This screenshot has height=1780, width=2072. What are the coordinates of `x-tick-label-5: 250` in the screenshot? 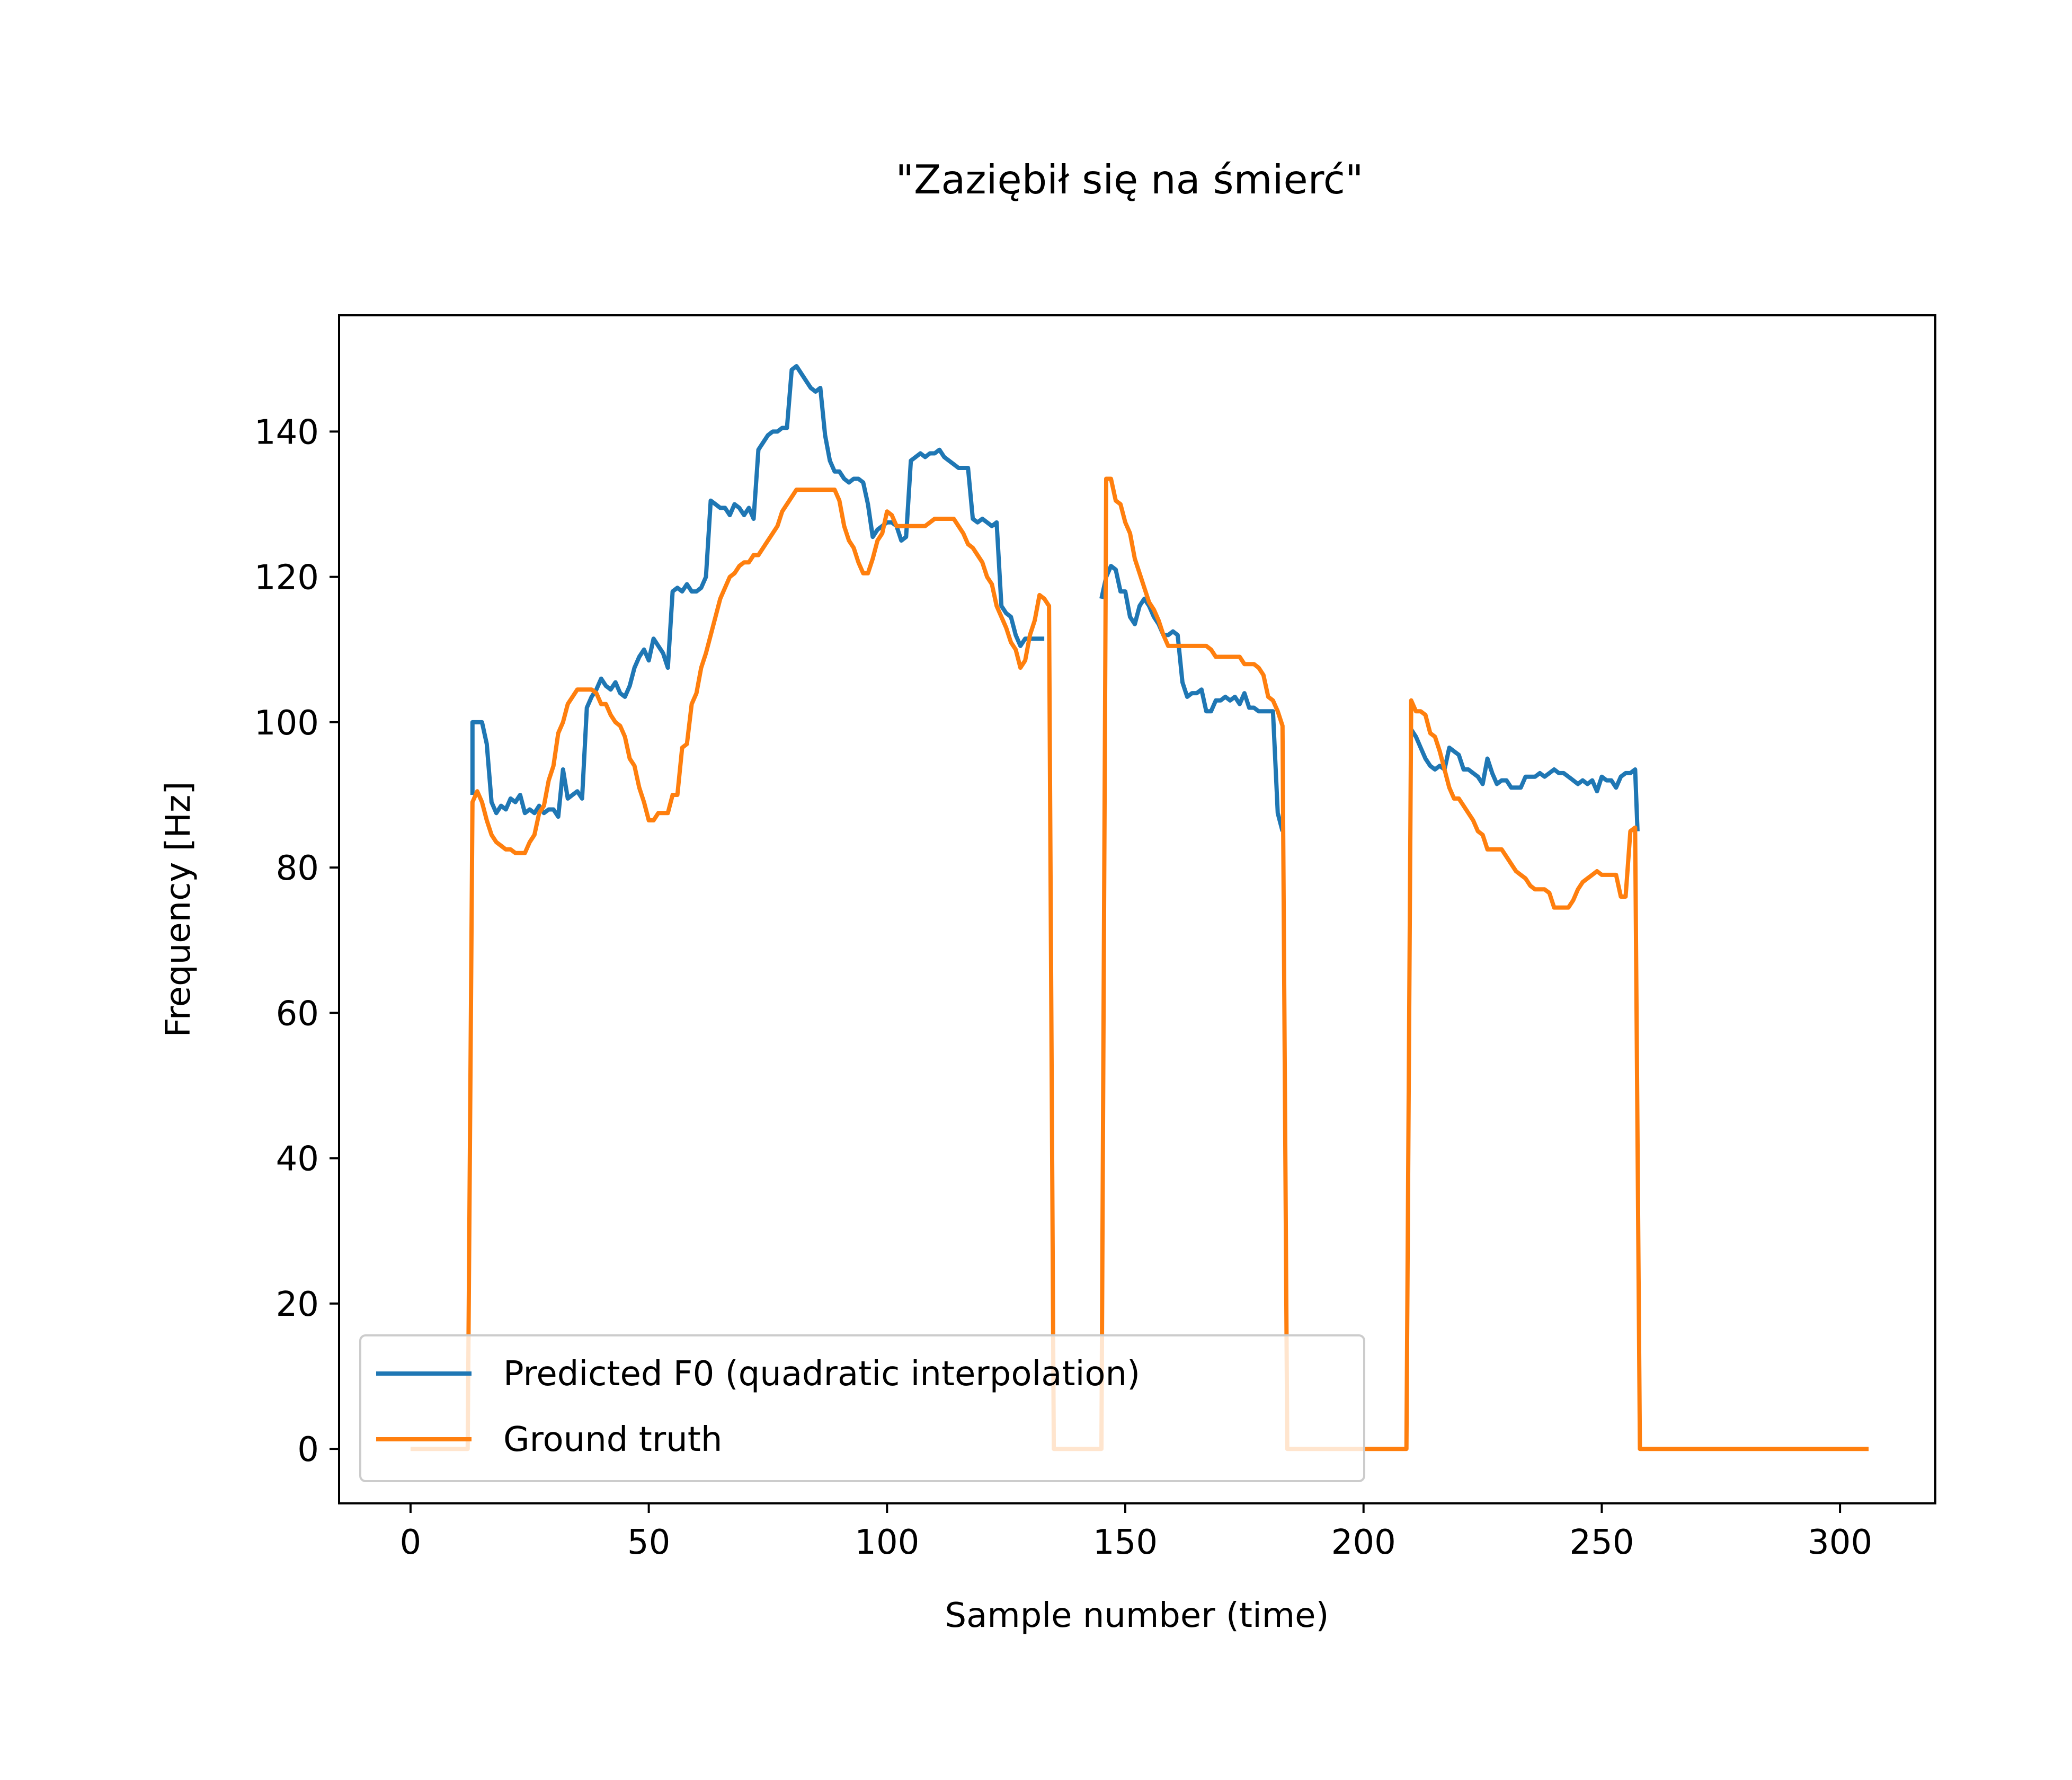 It's located at (1601, 1542).